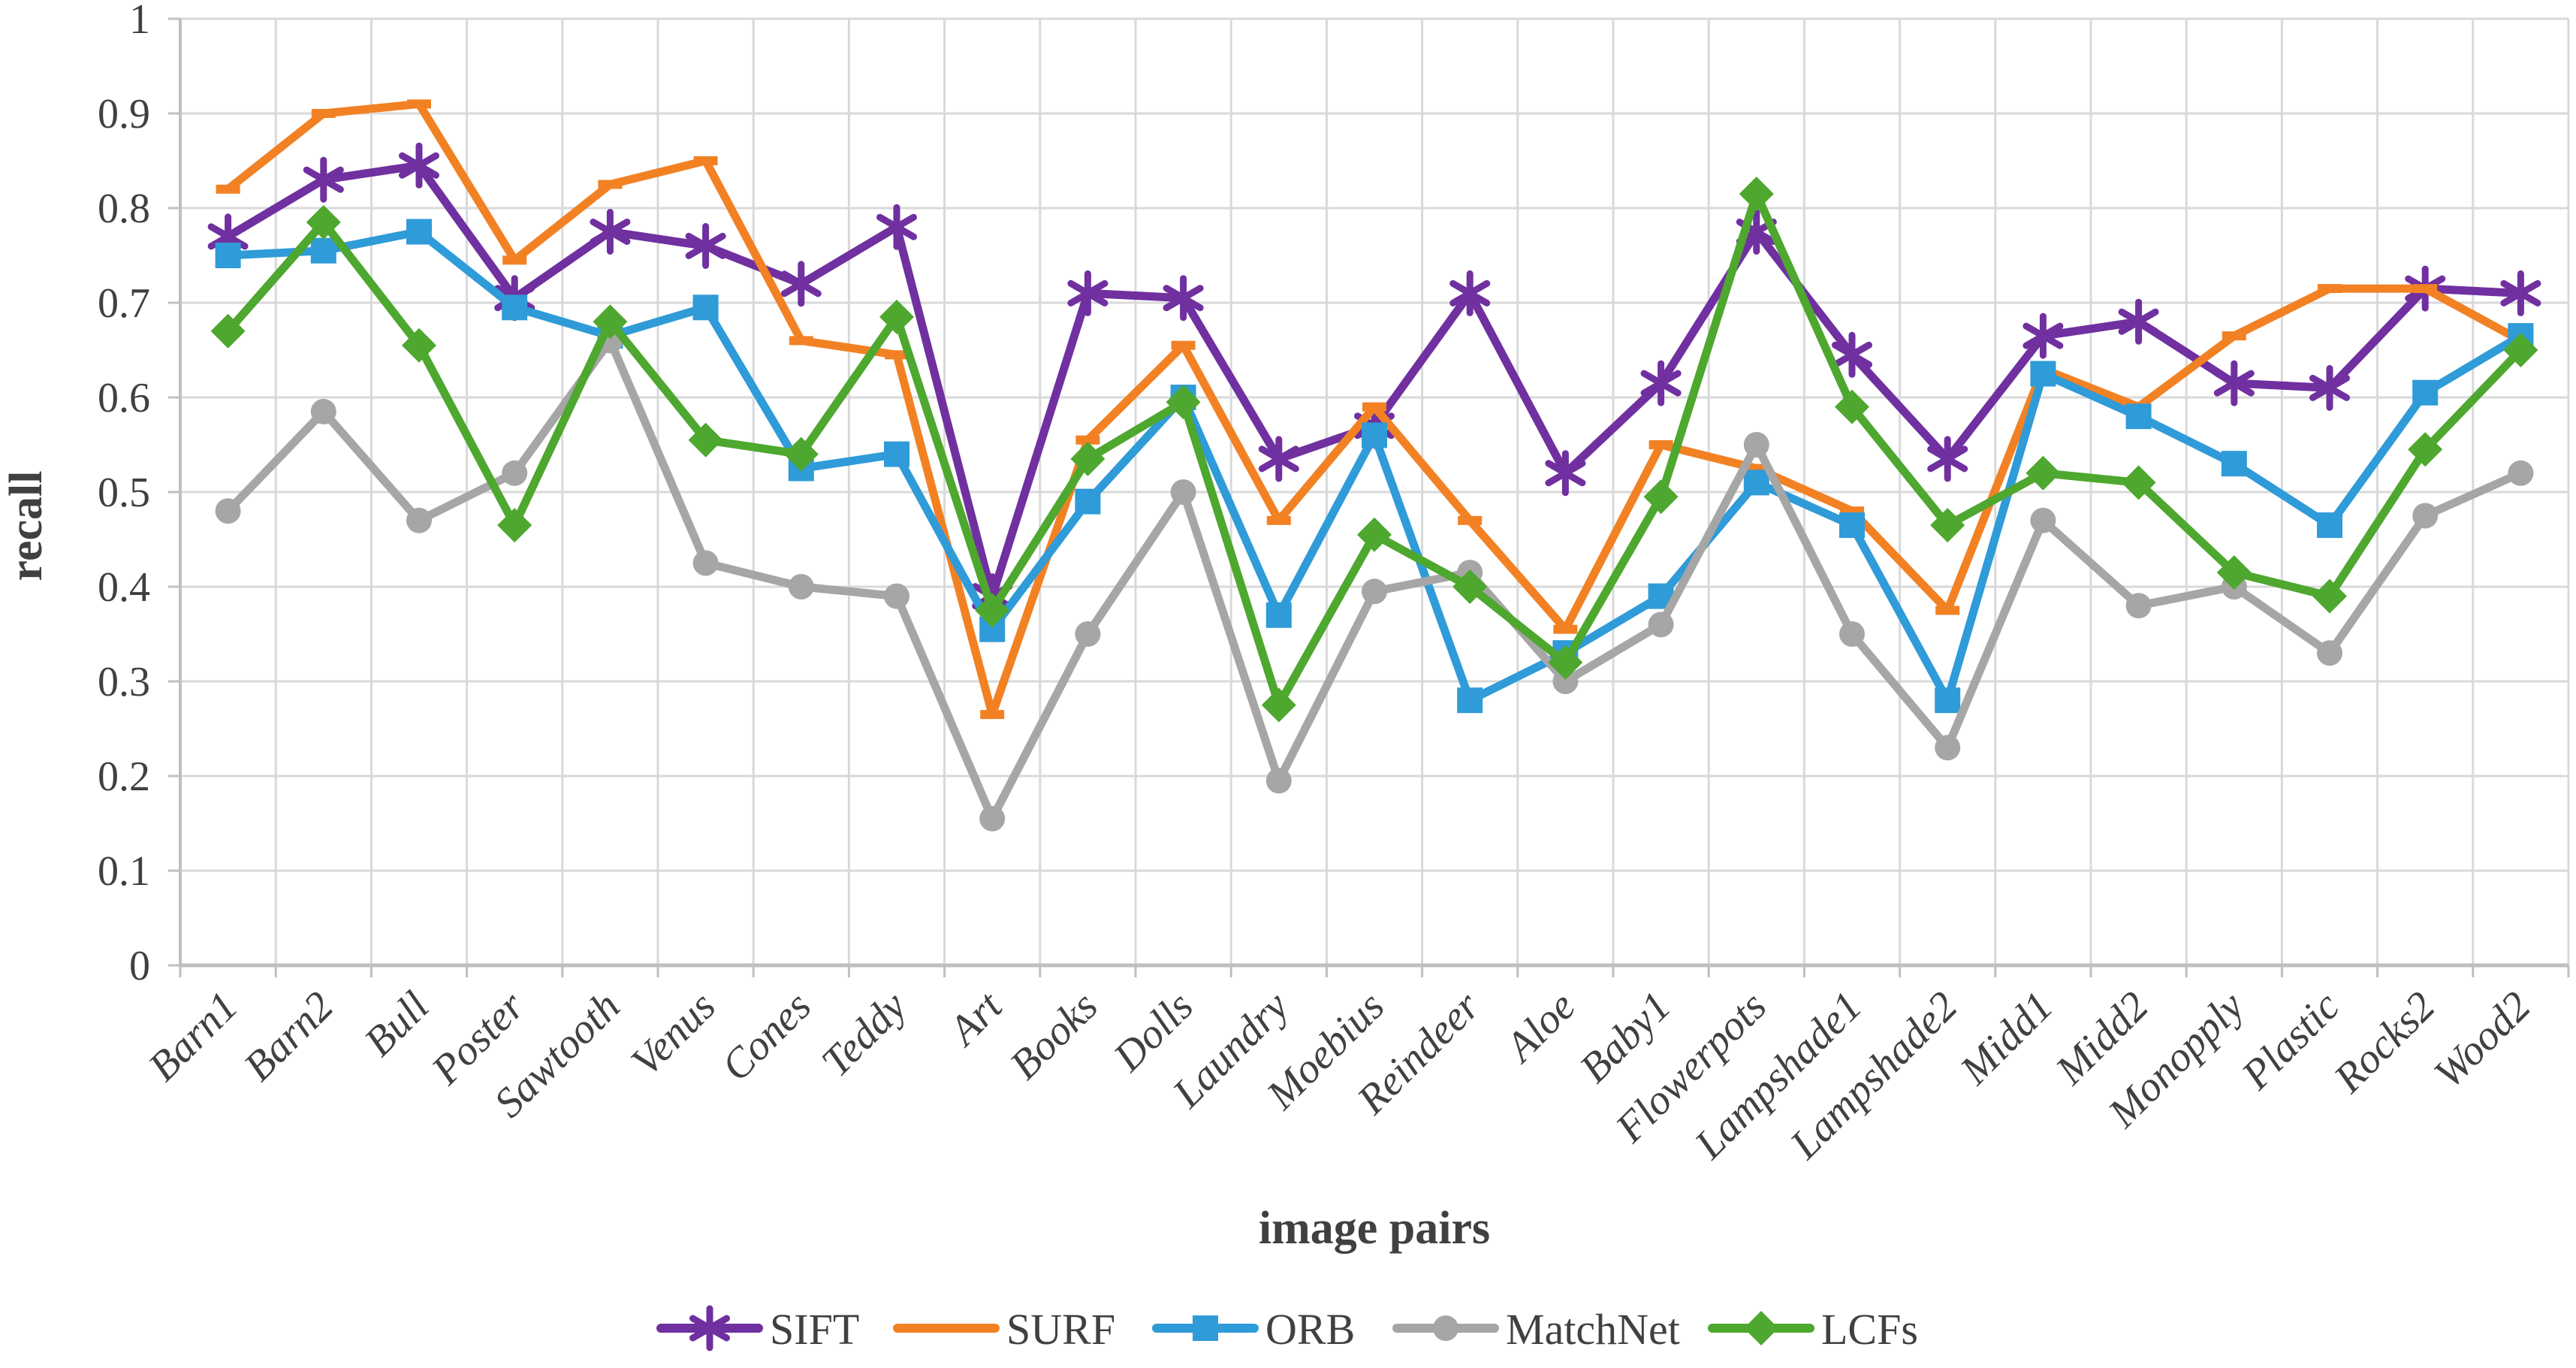 This screenshot has height=1368, width=2576. I want to click on legend-item-MatchNet: MatchNet, so click(1536, 1330).